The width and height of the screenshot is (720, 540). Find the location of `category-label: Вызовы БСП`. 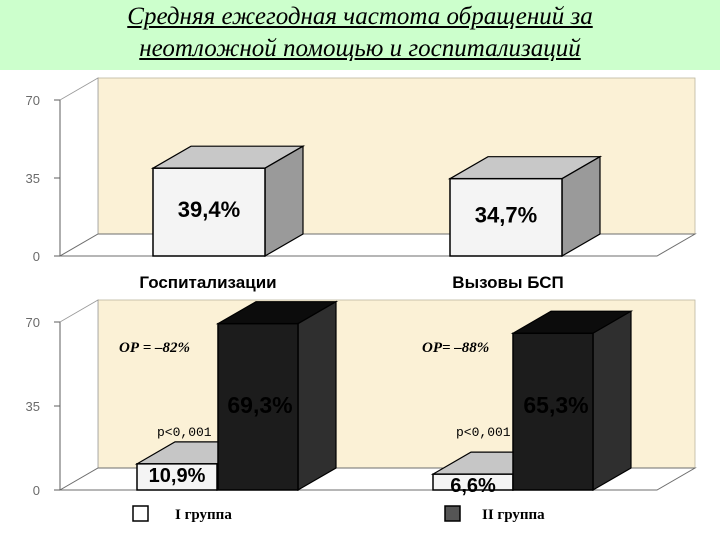

category-label: Вызовы БСП is located at coordinates (507, 282).